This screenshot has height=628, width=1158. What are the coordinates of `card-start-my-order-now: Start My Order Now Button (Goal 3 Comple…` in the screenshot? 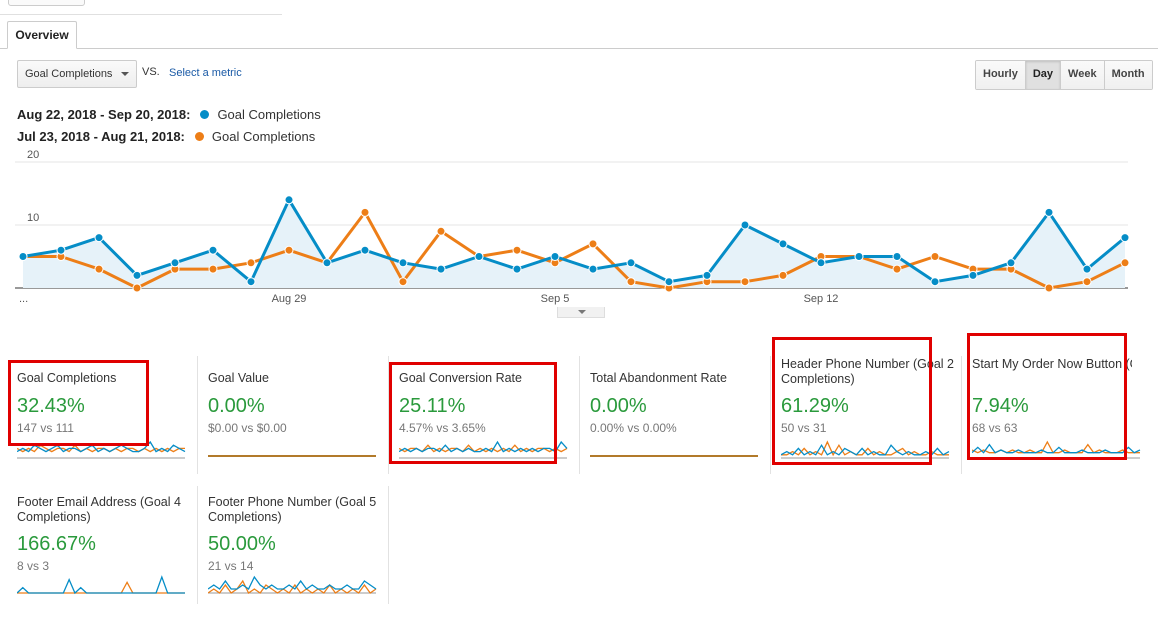 It's located at (1057, 416).